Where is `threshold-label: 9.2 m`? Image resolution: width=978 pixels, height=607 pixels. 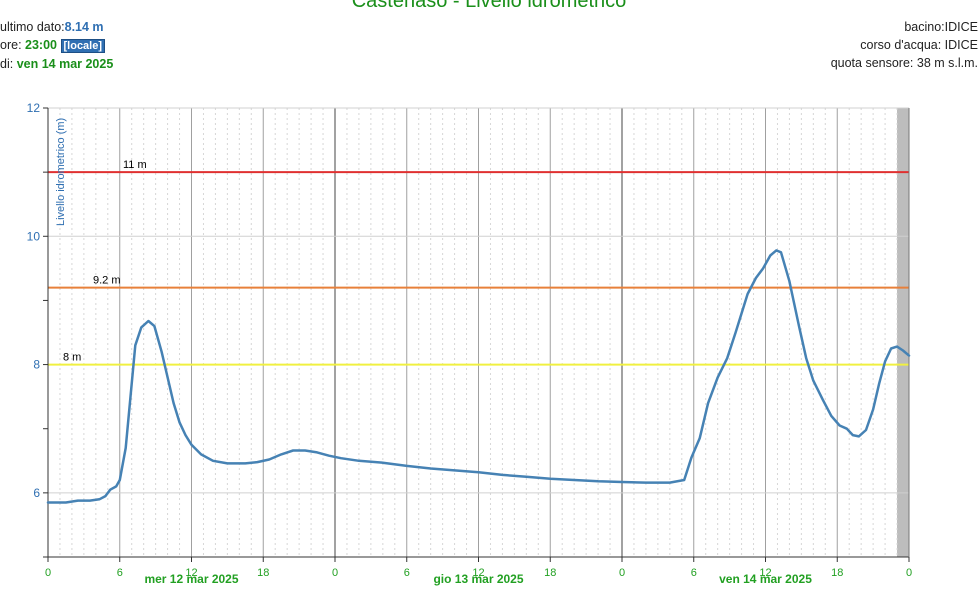
threshold-label: 9.2 m is located at coordinates (107, 281).